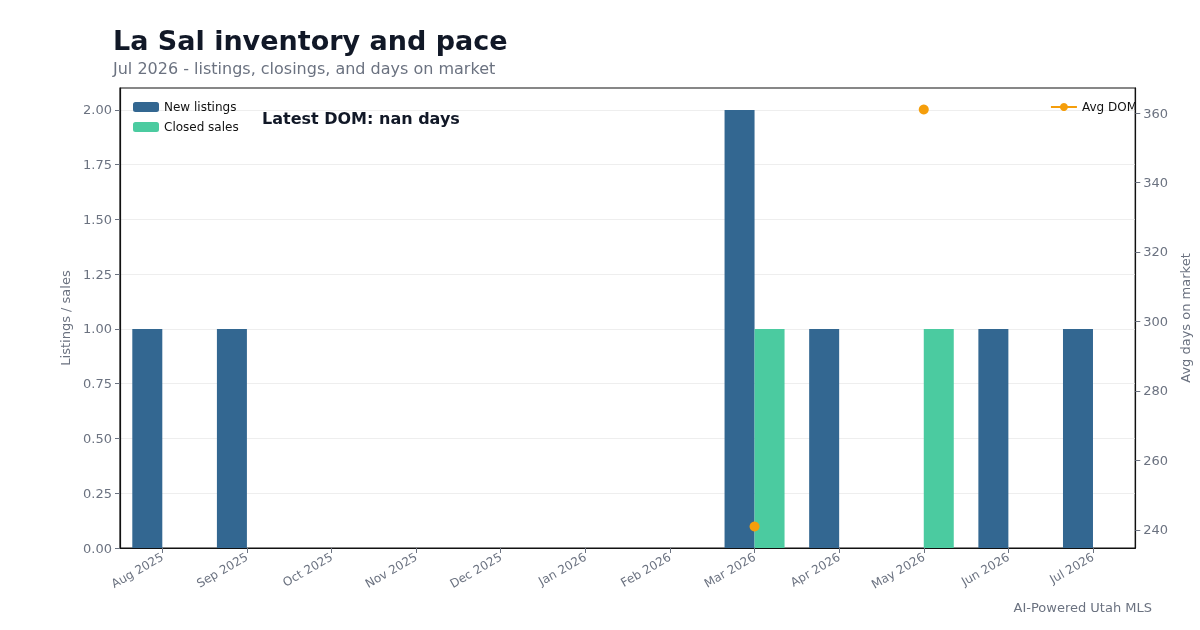  I want to click on y-tick-label: 1.75, so click(97, 165).